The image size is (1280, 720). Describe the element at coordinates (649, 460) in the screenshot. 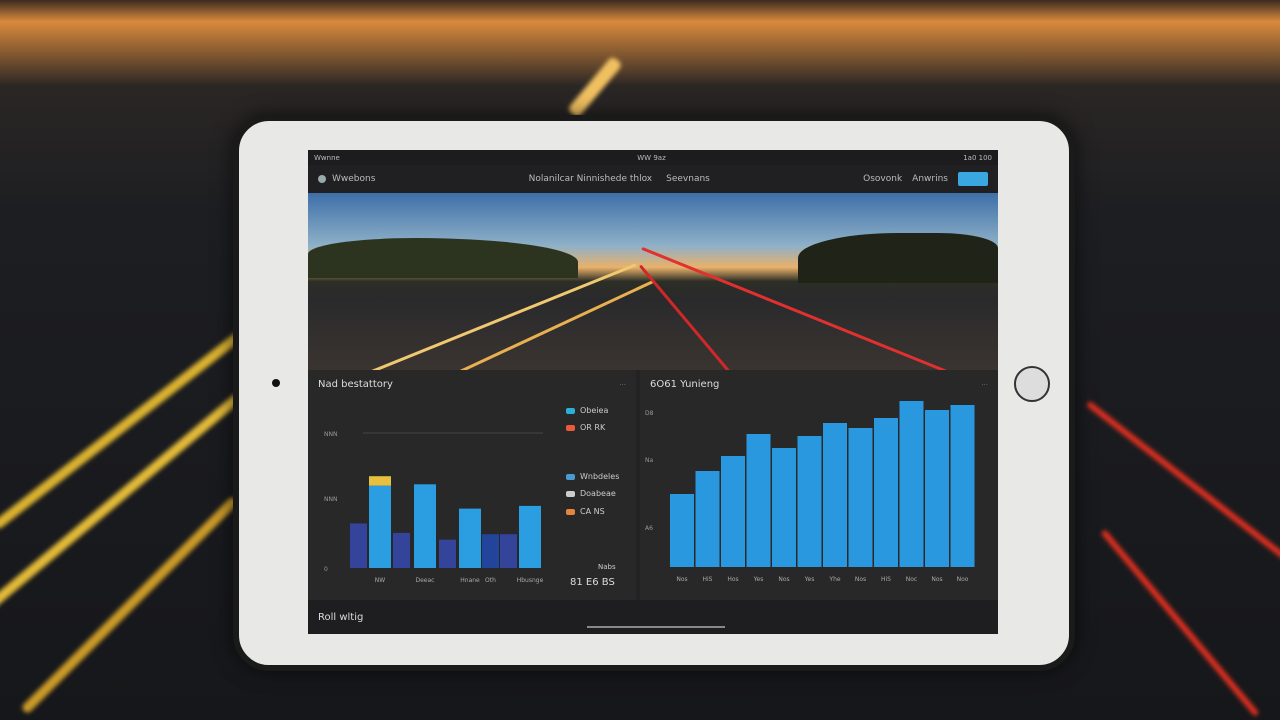

I see `y-tick-label: Na` at that location.